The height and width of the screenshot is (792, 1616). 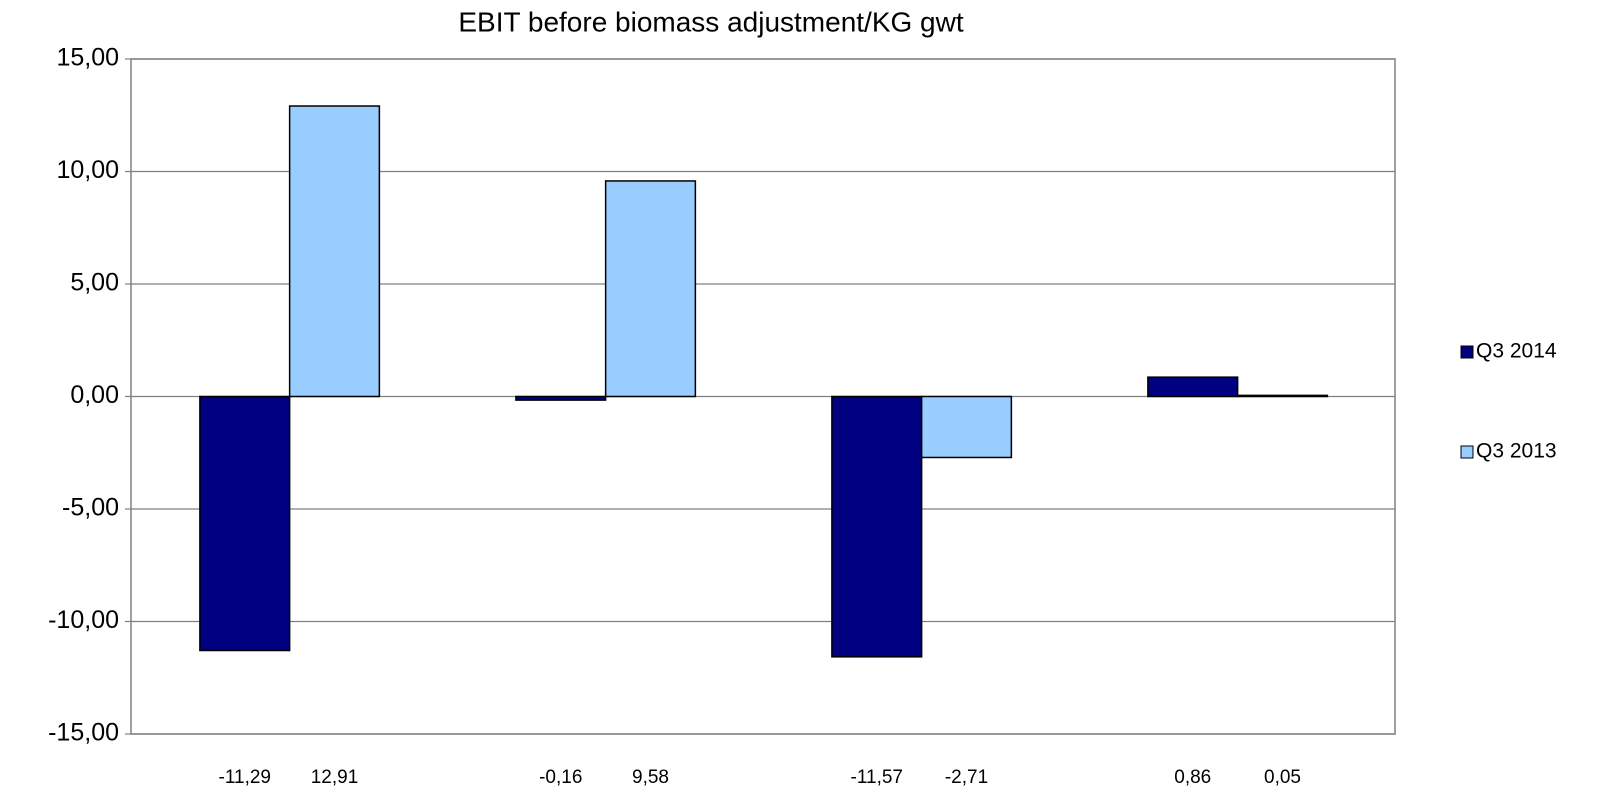 What do you see at coordinates (83, 733) in the screenshot?
I see `y-tick-label: -15,00` at bounding box center [83, 733].